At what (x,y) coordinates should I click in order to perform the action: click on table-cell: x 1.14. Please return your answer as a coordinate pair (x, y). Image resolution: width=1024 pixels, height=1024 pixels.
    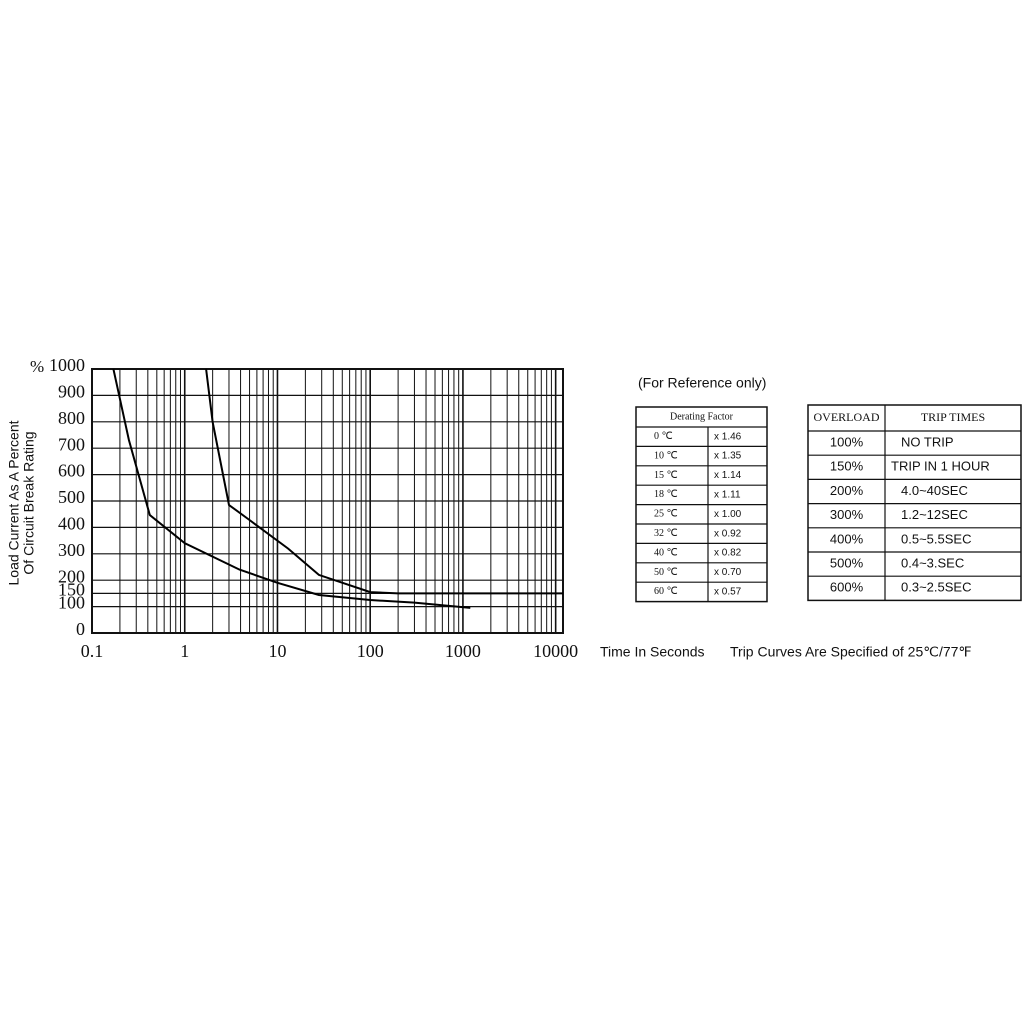
    Looking at the image, I should click on (728, 475).